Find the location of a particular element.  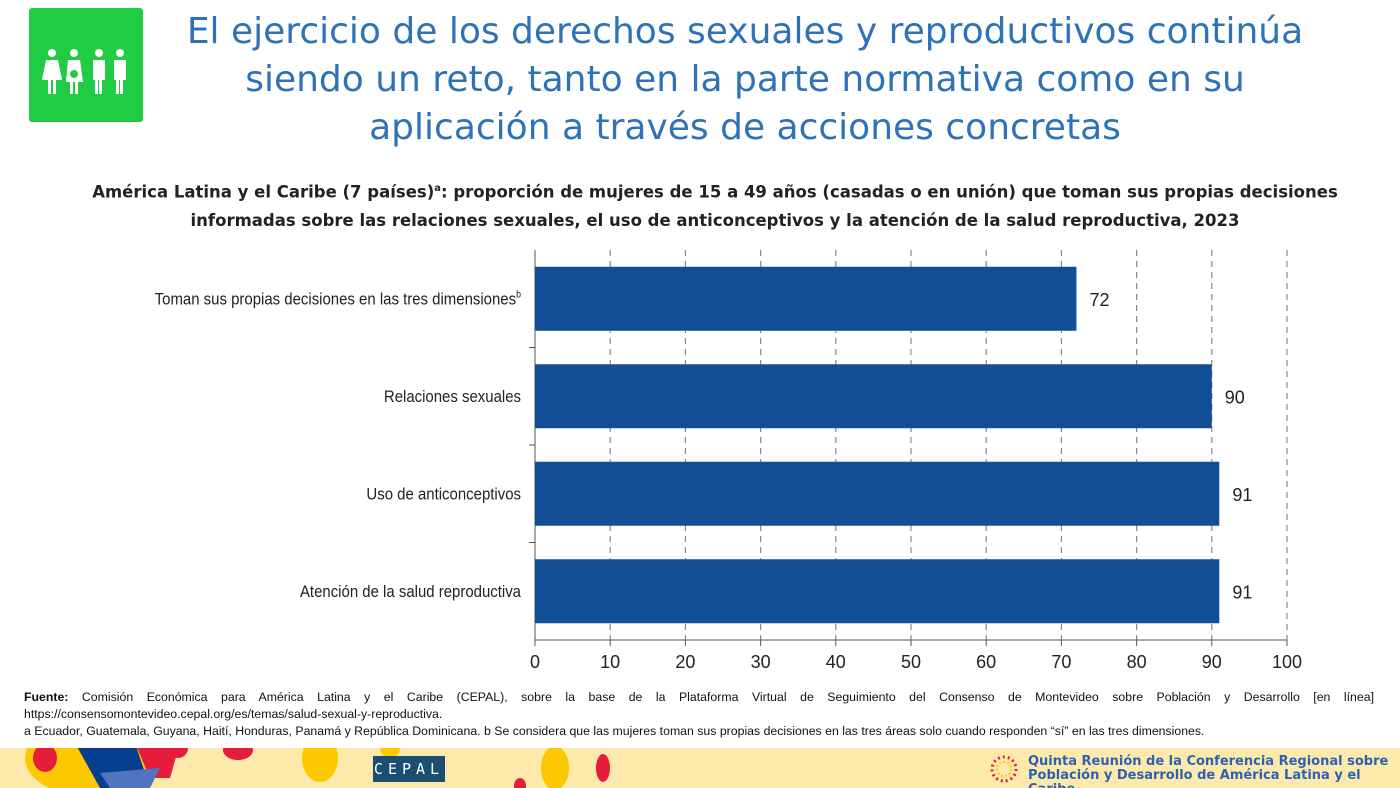

decorative-shapes is located at coordinates (317, 768).